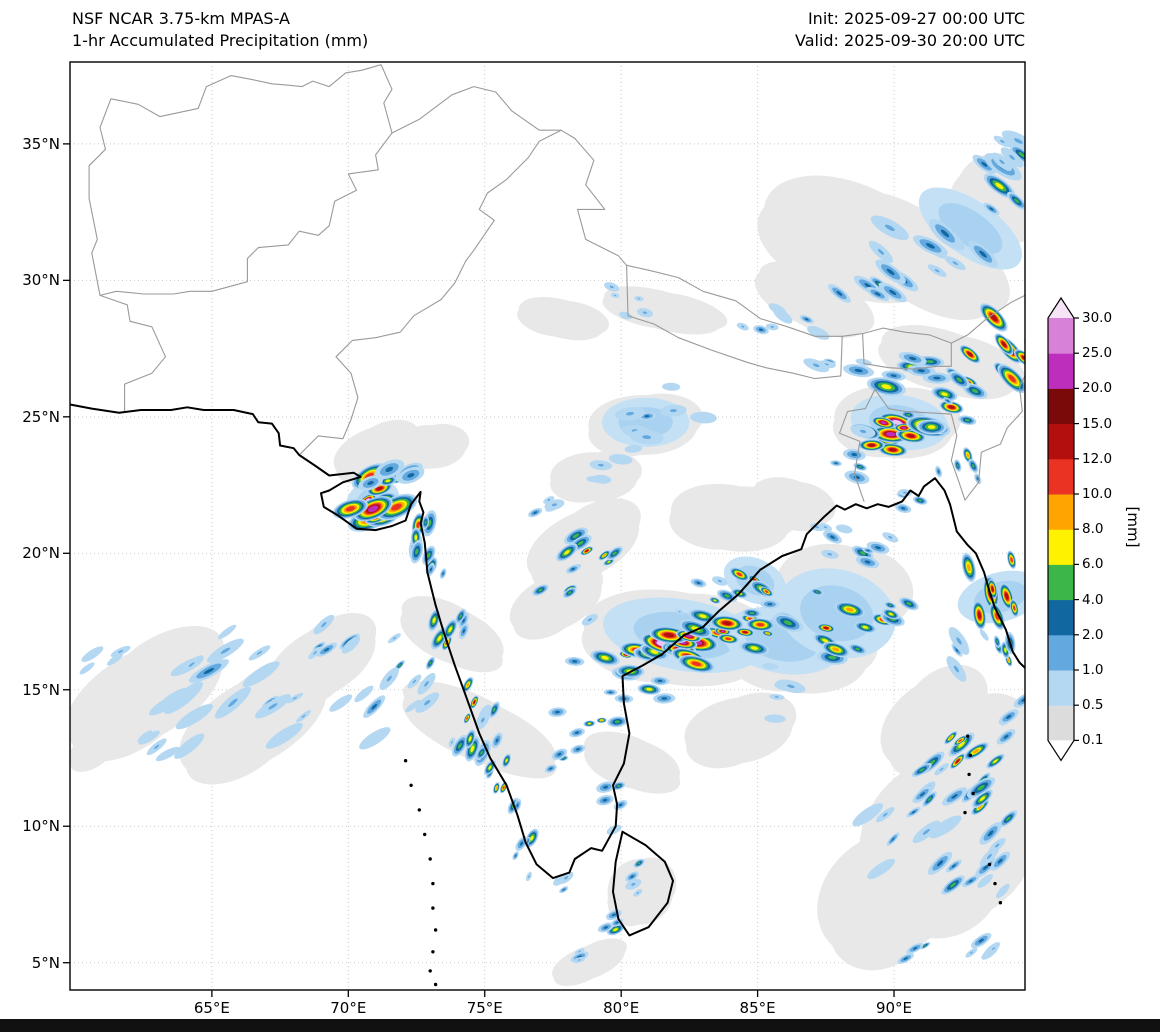 This screenshot has height=1032, width=1160. What do you see at coordinates (41, 689) in the screenshot?
I see `y-tick-label: 15°N` at bounding box center [41, 689].